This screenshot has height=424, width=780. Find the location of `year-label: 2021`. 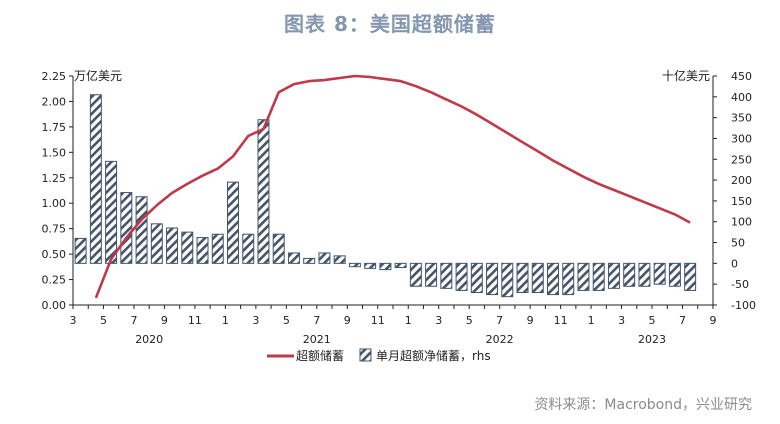

year-label: 2021 is located at coordinates (317, 339).